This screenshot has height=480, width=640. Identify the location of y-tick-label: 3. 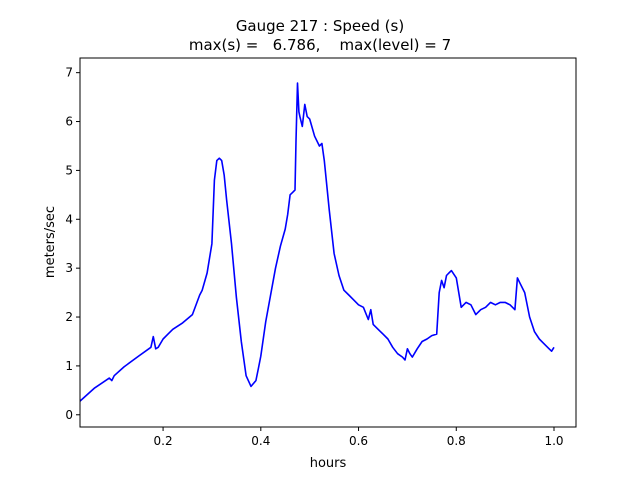
(69, 268).